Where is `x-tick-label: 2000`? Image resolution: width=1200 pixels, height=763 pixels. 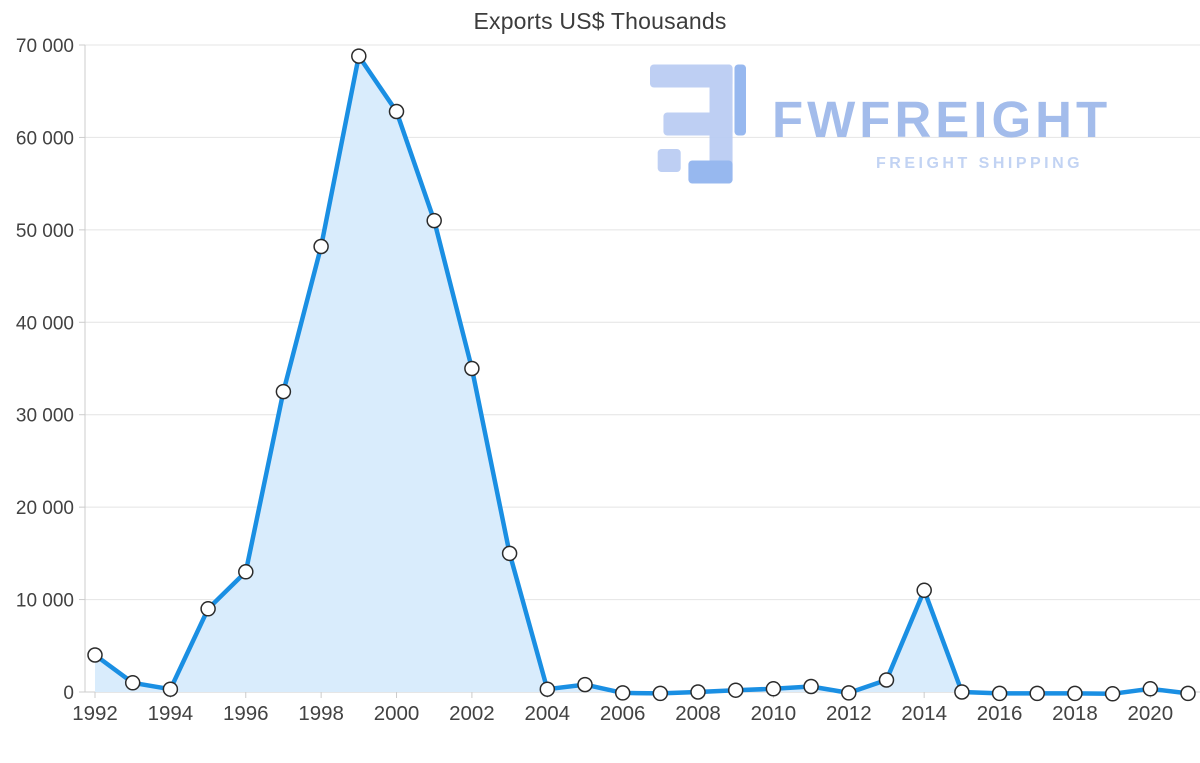 x-tick-label: 2000 is located at coordinates (397, 713).